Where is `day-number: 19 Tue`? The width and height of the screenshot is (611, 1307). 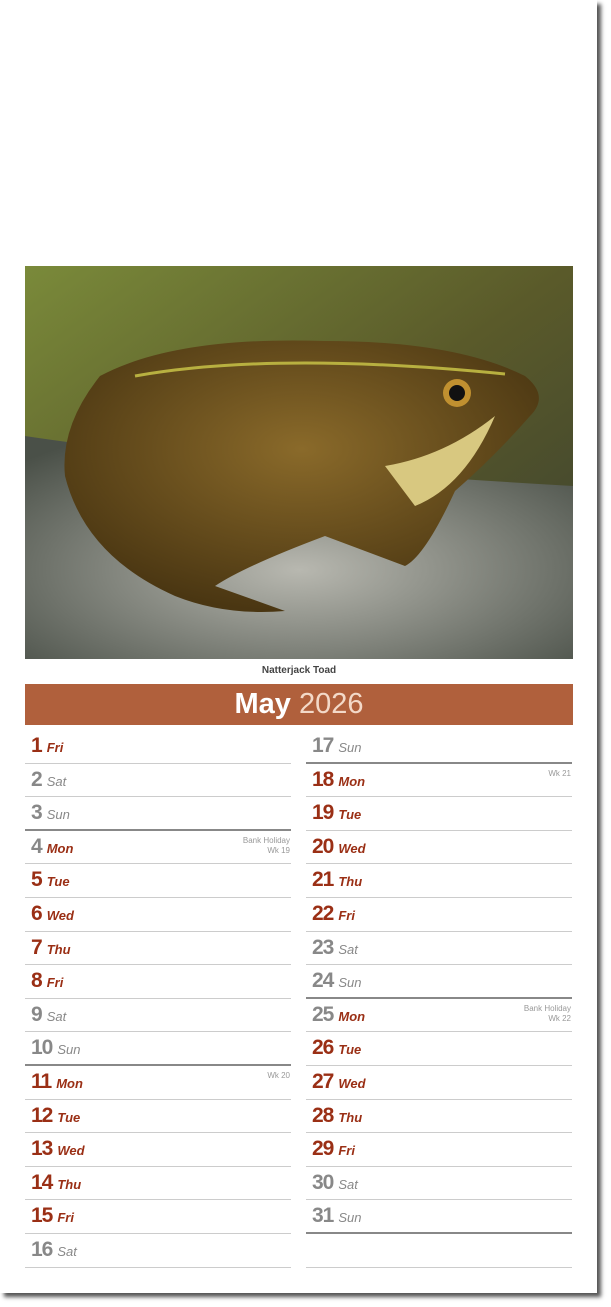 day-number: 19 Tue is located at coordinates (337, 813).